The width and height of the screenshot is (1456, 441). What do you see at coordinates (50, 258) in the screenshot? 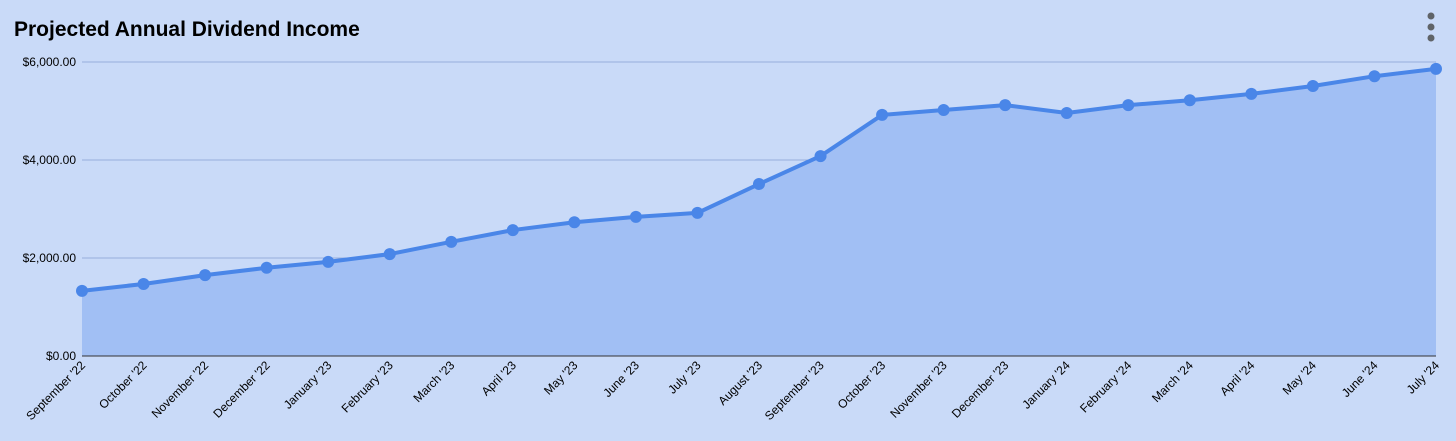
I see `y-tick-label: $2,000.00` at bounding box center [50, 258].